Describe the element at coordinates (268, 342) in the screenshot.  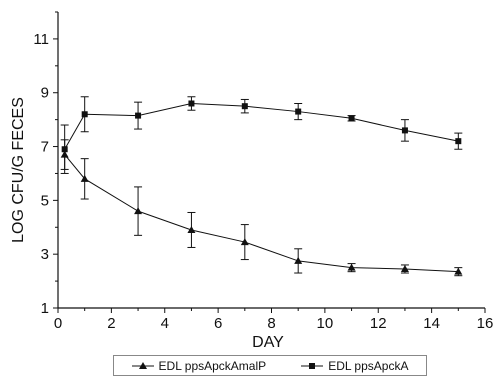
I see `x-axis-title: DAY` at that location.